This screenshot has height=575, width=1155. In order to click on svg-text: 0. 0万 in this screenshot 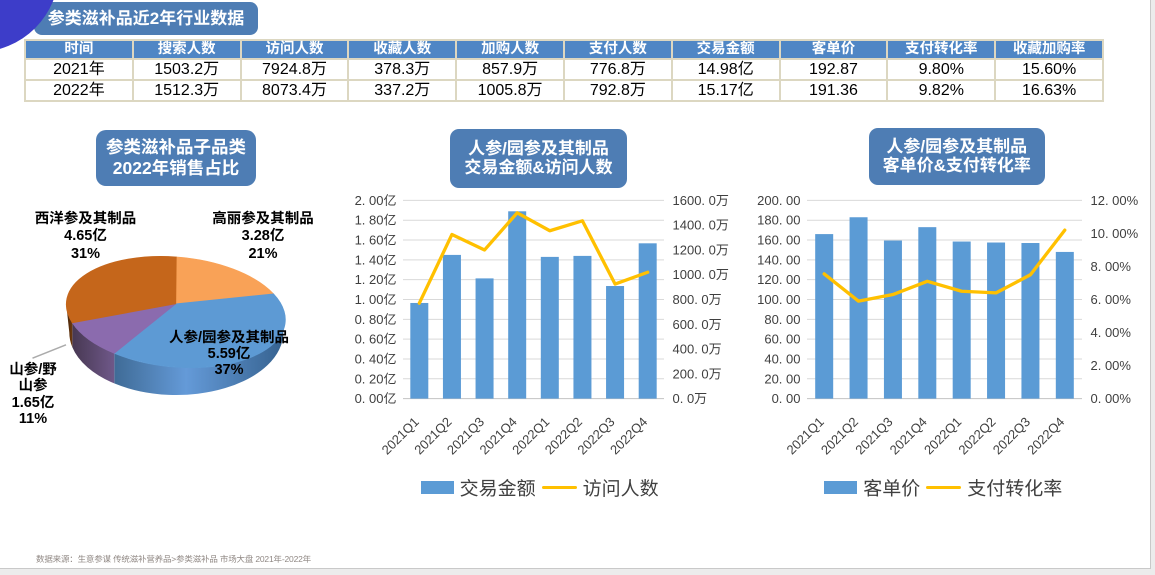, I will do `click(690, 398)`.